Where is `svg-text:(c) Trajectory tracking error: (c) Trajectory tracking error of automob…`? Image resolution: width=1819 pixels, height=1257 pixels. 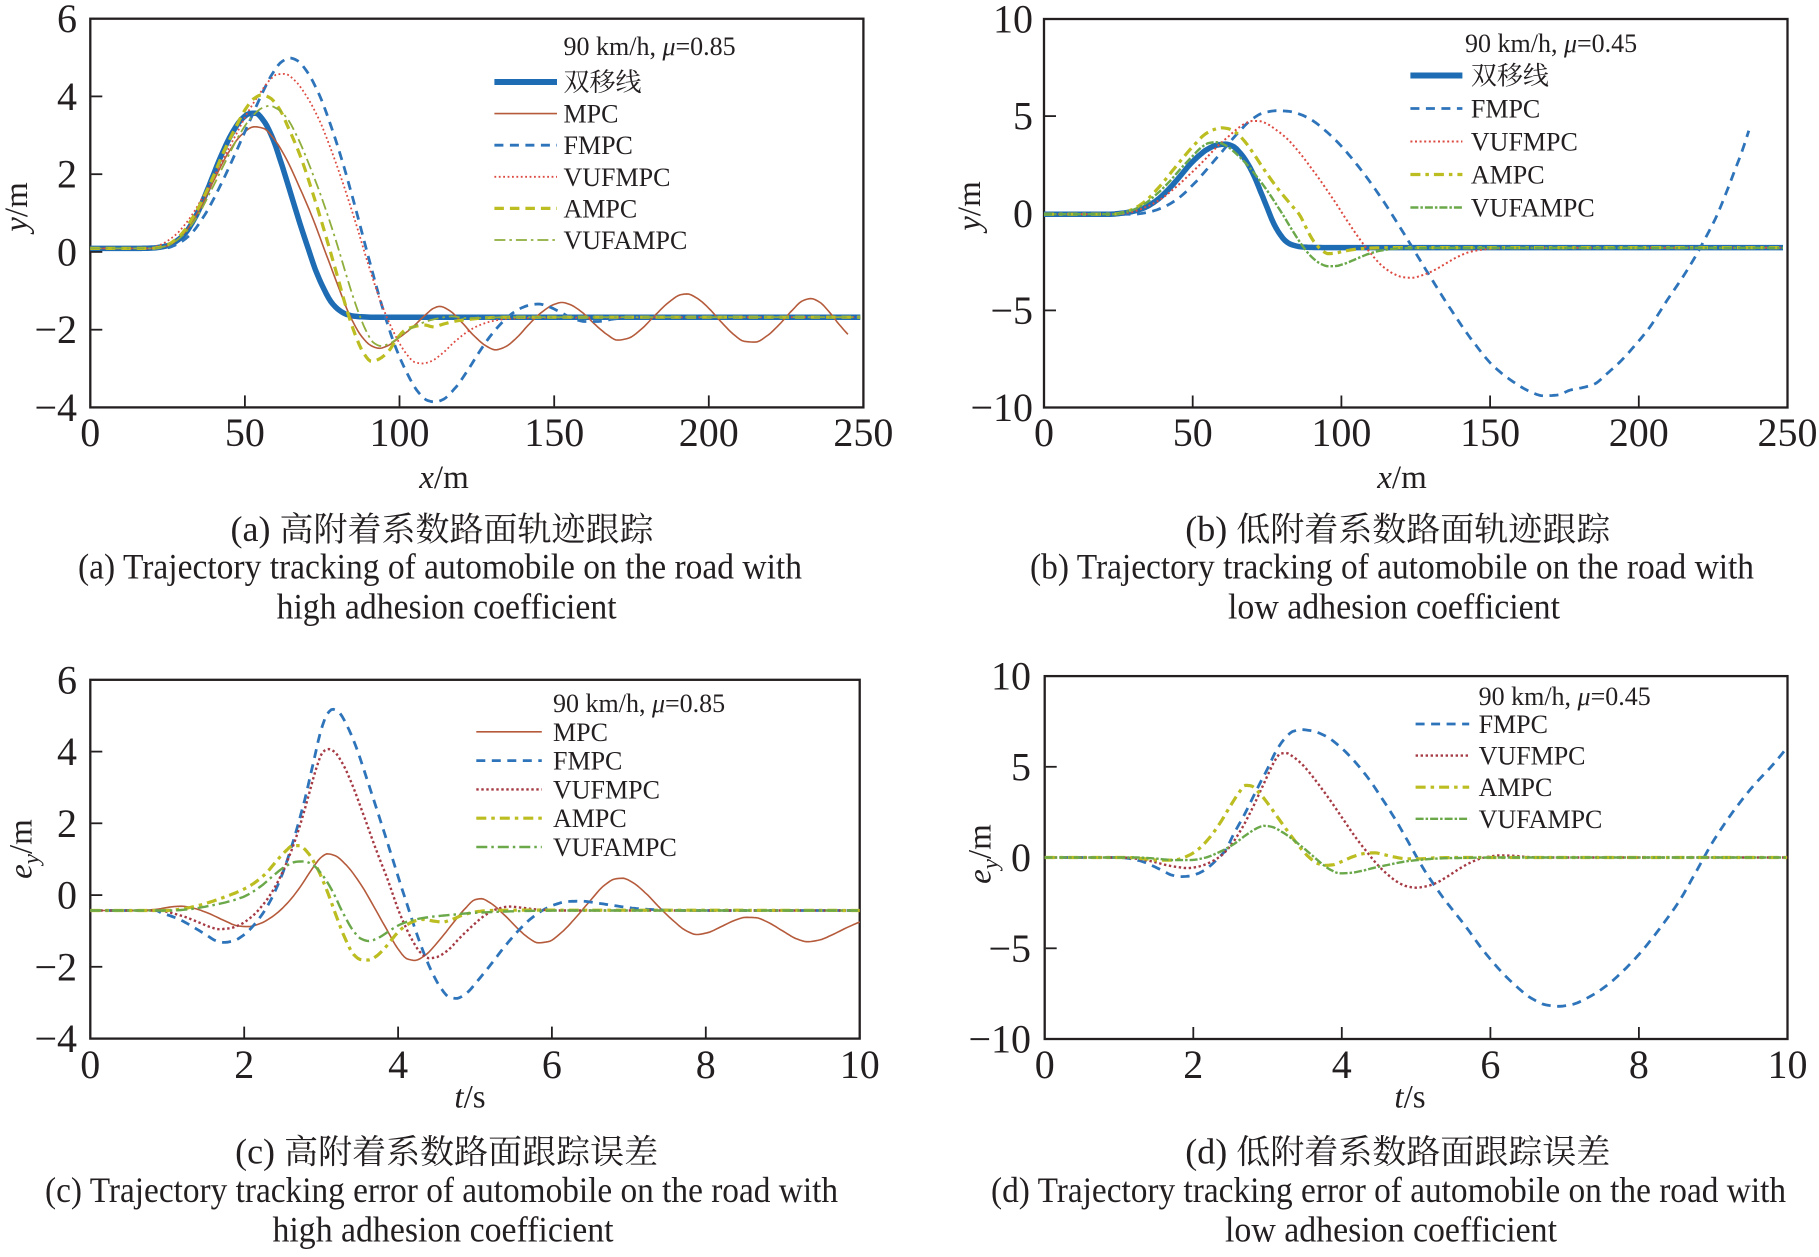
svg-text:(c) Trajectory tracking error: (c) Trajectory tracking error of automob… is located at coordinates (441, 1190).